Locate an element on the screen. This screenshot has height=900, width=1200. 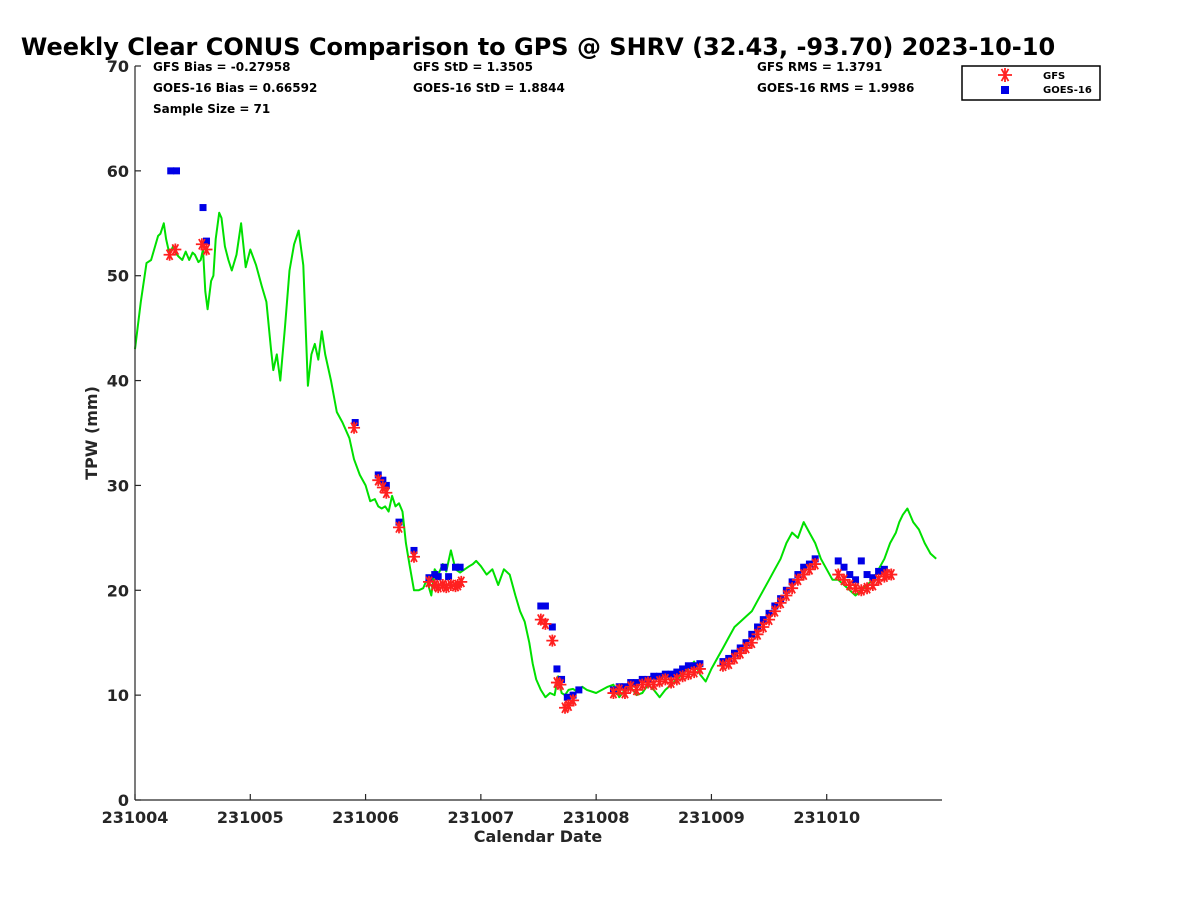
gfs-bias-stat: GFS Bias = -0.27958 is located at coordinates (221, 67).